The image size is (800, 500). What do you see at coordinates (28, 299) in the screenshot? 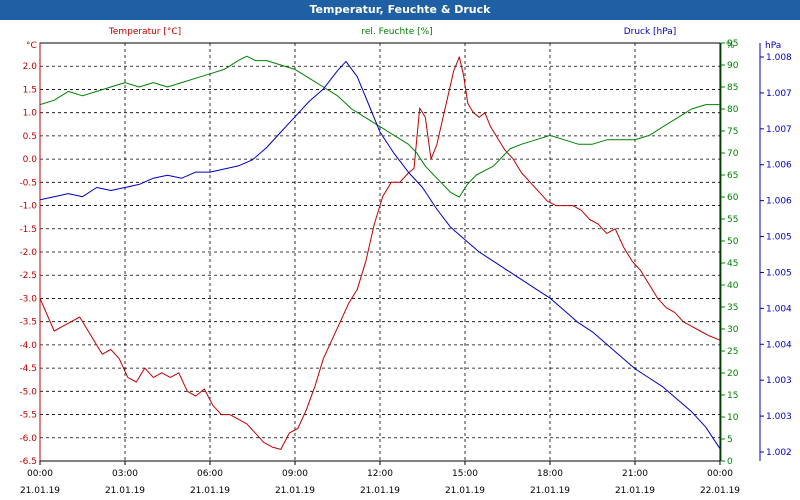
I see `temperature-tick-label: -3.0` at bounding box center [28, 299].